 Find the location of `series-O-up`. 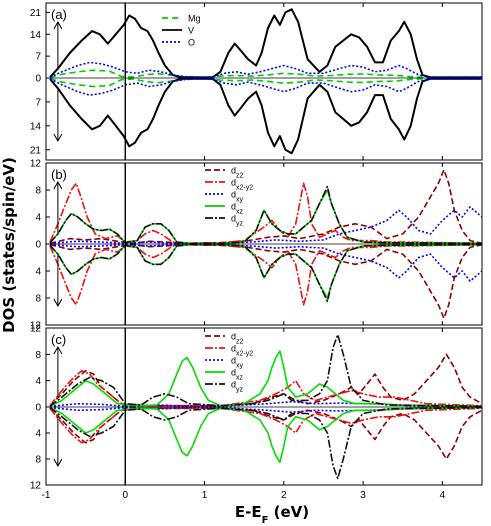

series-O-up is located at coordinates (265, 69).